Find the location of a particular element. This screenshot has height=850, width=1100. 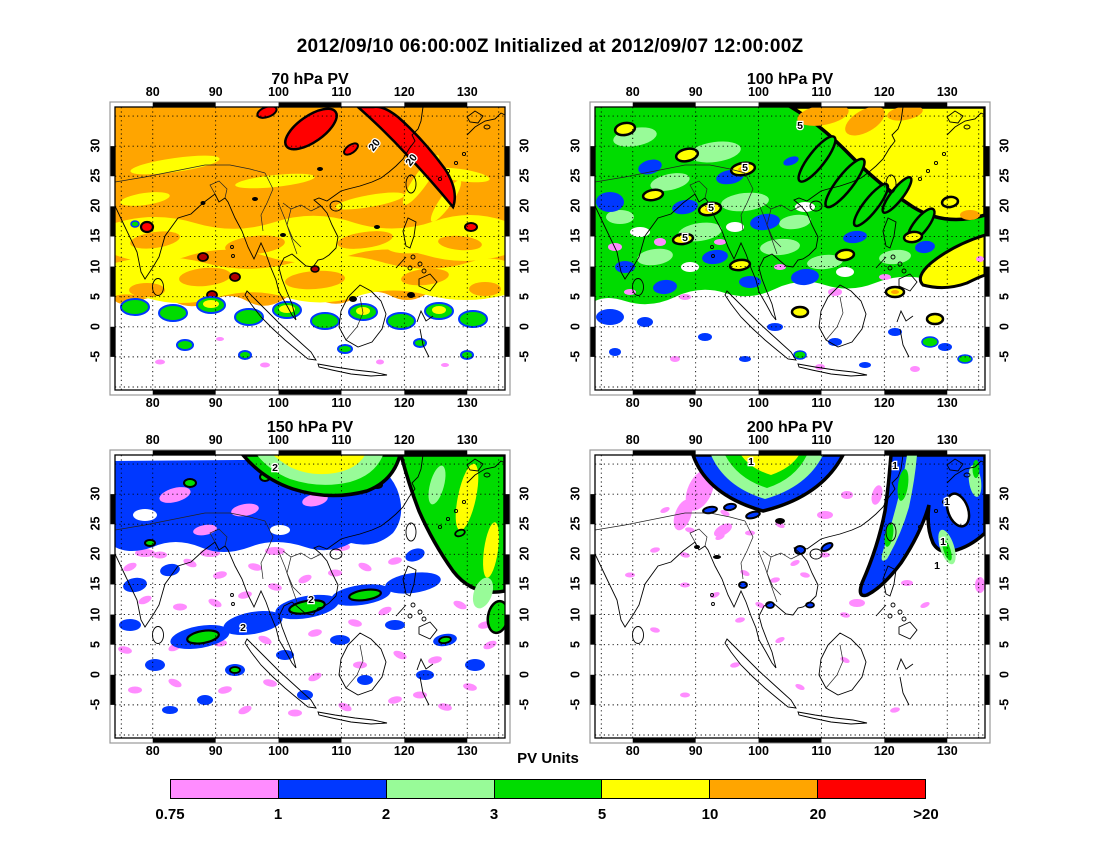

panel-title-70hpa: 70 hPa PV is located at coordinates (310, 79).